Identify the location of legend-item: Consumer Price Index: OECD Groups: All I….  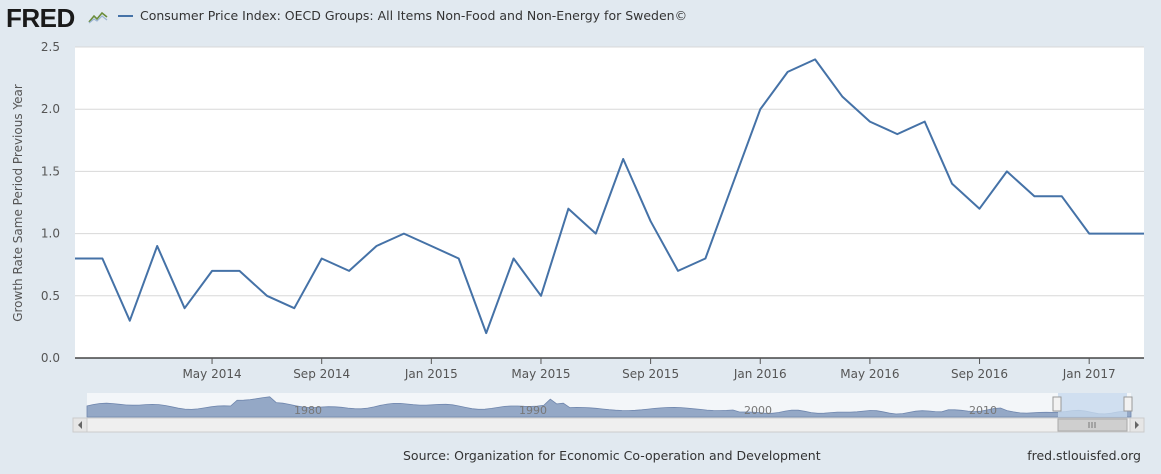
(402, 15).